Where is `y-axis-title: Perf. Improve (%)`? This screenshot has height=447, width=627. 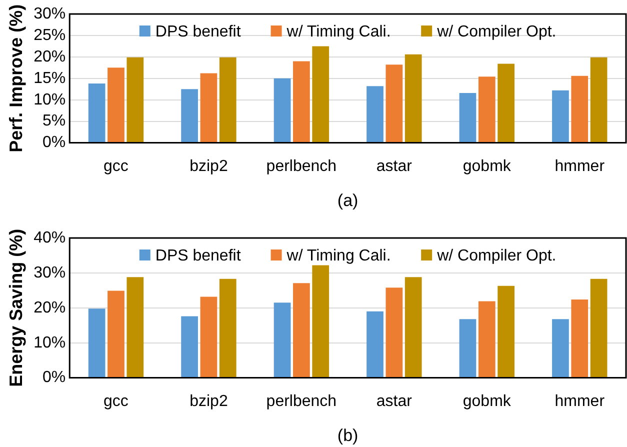
y-axis-title: Perf. Improve (%) is located at coordinates (16, 78).